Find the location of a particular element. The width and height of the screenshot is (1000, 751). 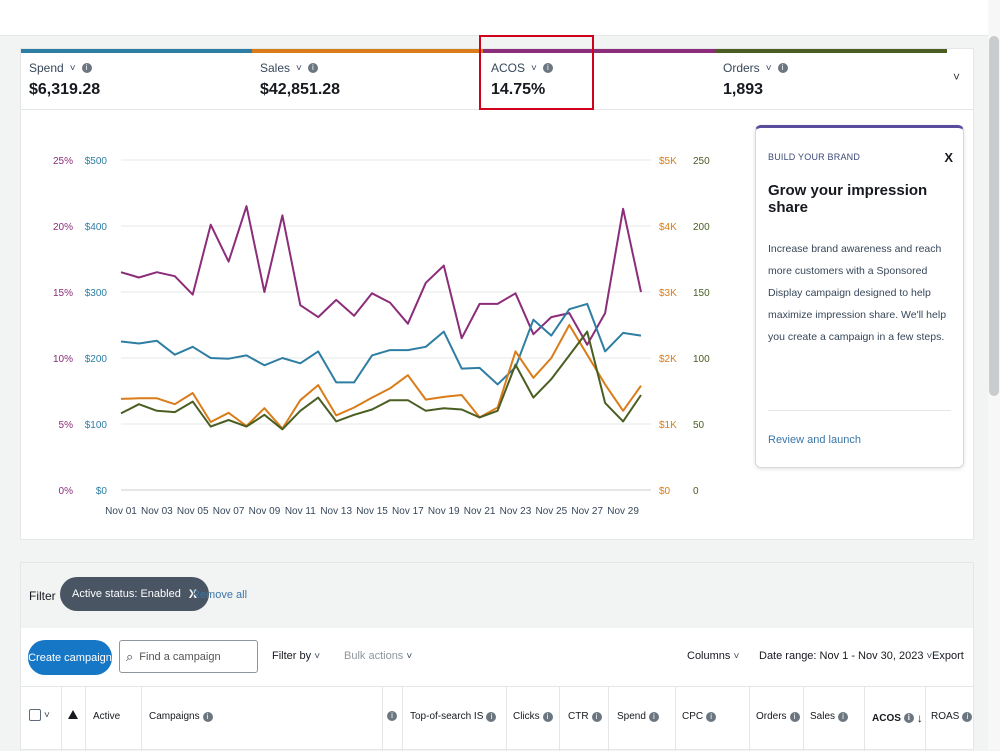

date-range-dropdown: Date range: Nov 1 - Nov 30, 2023 ˅ is located at coordinates (845, 656).